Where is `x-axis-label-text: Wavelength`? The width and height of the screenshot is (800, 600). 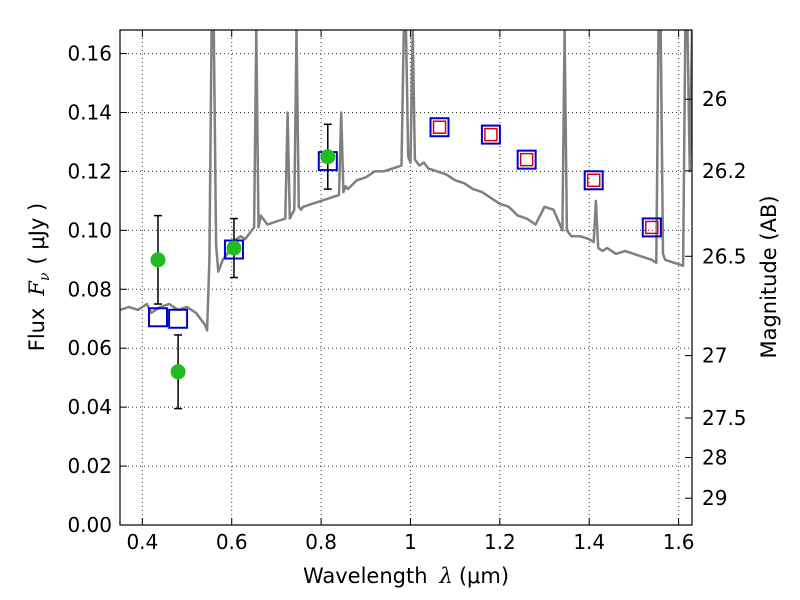 x-axis-label-text: Wavelength is located at coordinates (365, 576).